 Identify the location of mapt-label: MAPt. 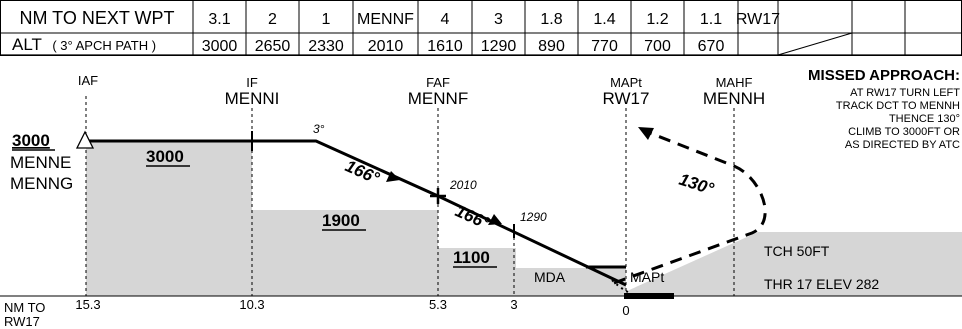
(647, 277).